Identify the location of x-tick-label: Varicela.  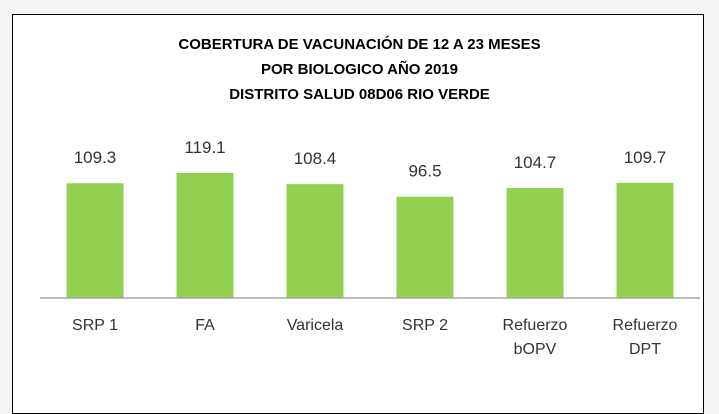
(315, 325).